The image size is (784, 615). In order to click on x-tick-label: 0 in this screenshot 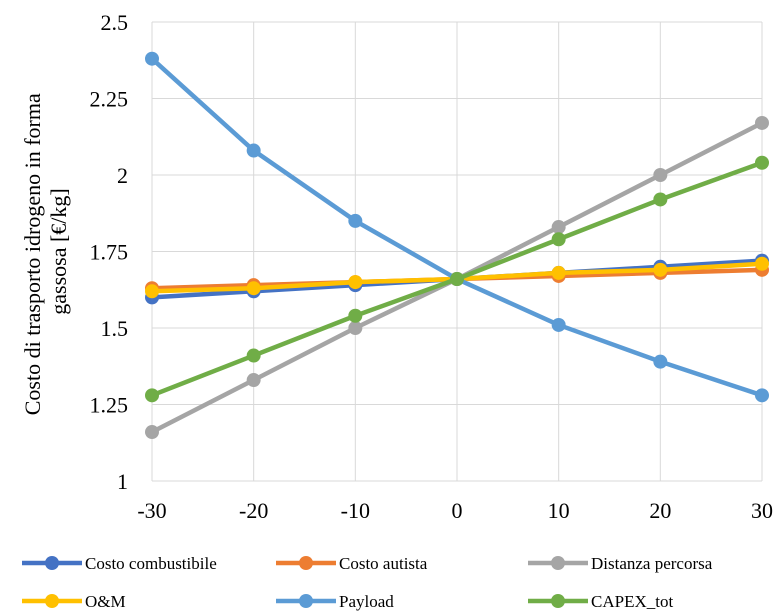, I will do `click(457, 510)`.